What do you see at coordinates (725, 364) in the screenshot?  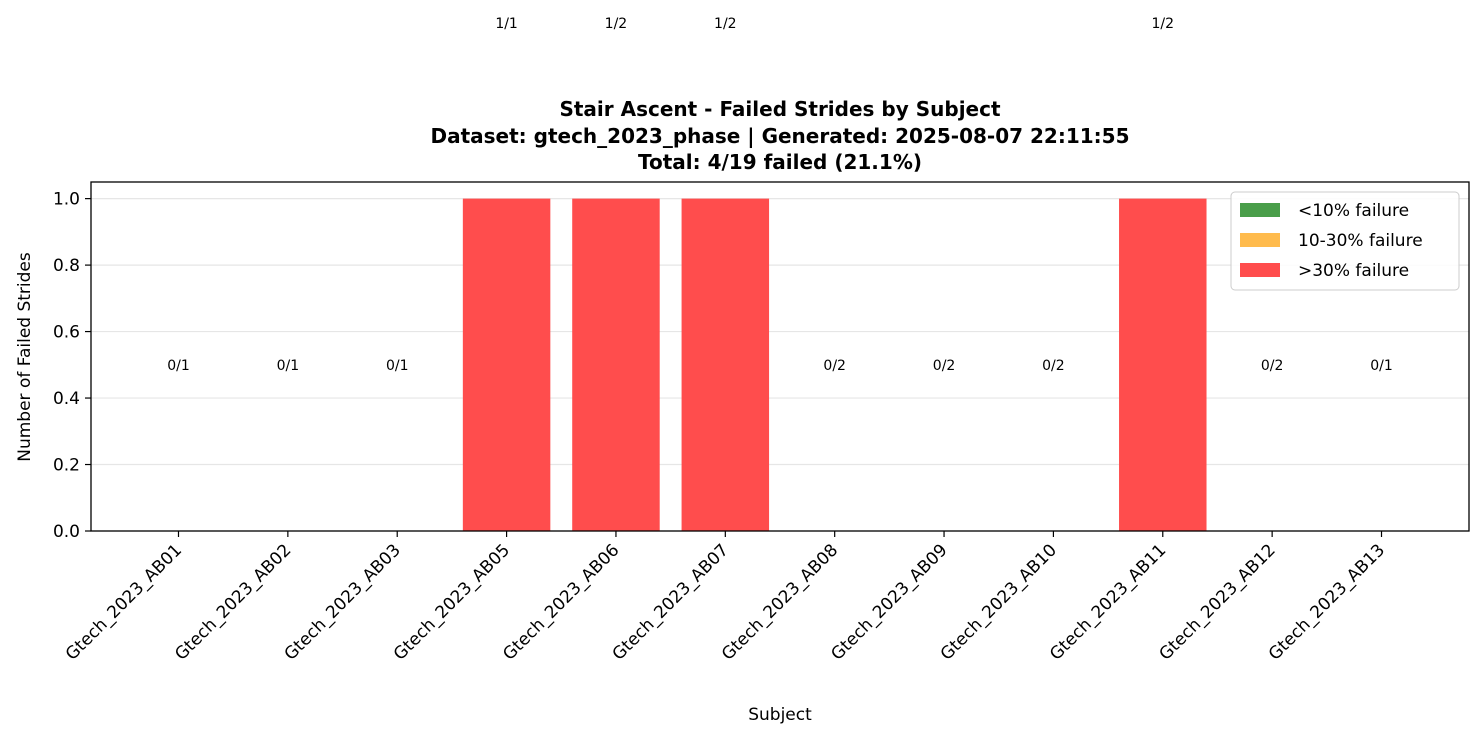 I see `bar-gtech-2023-ab07` at bounding box center [725, 364].